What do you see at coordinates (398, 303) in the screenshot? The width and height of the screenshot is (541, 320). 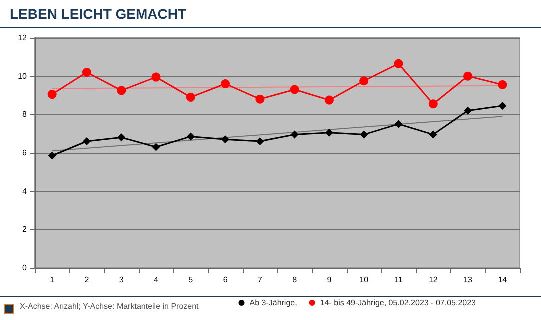 I see `legend-label: 14- bis 49-Jährige, 05.02.2023 - 07.05.2023` at bounding box center [398, 303].